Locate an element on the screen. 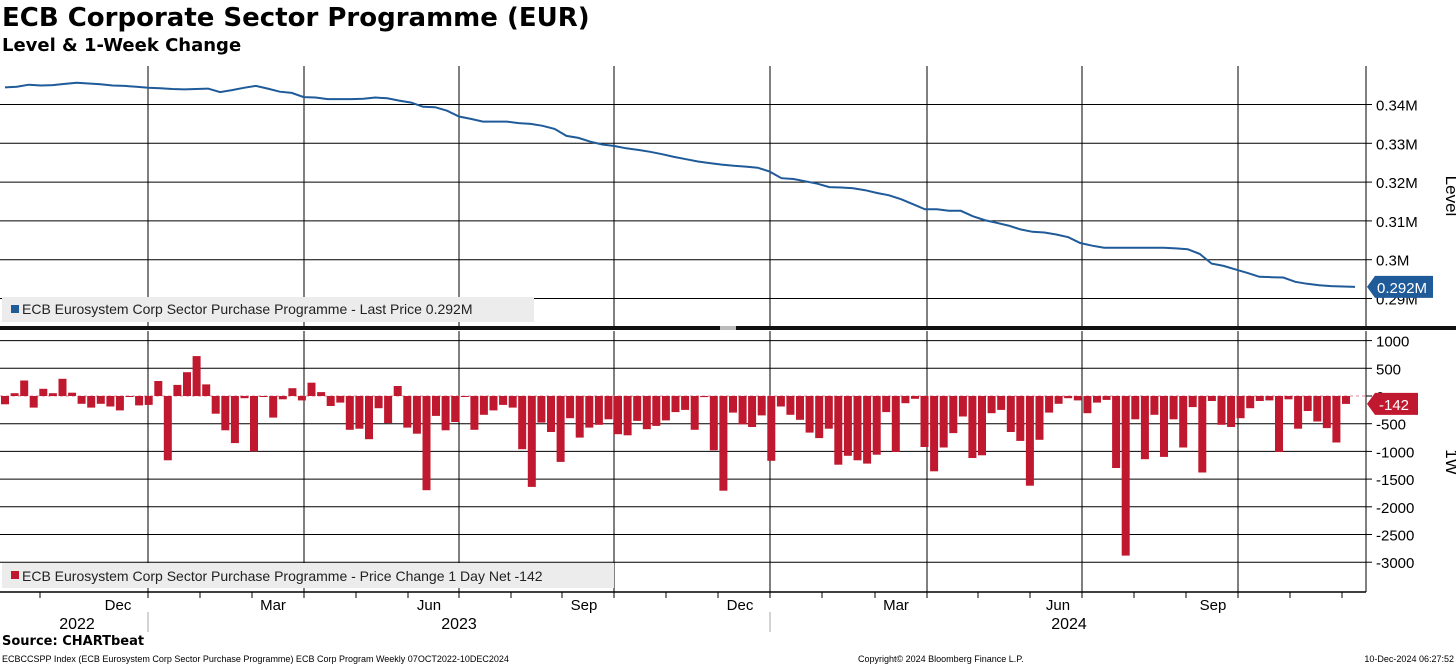 The image size is (1456, 666). bottom-y-axis-title: 1W is located at coordinates (1449, 462).